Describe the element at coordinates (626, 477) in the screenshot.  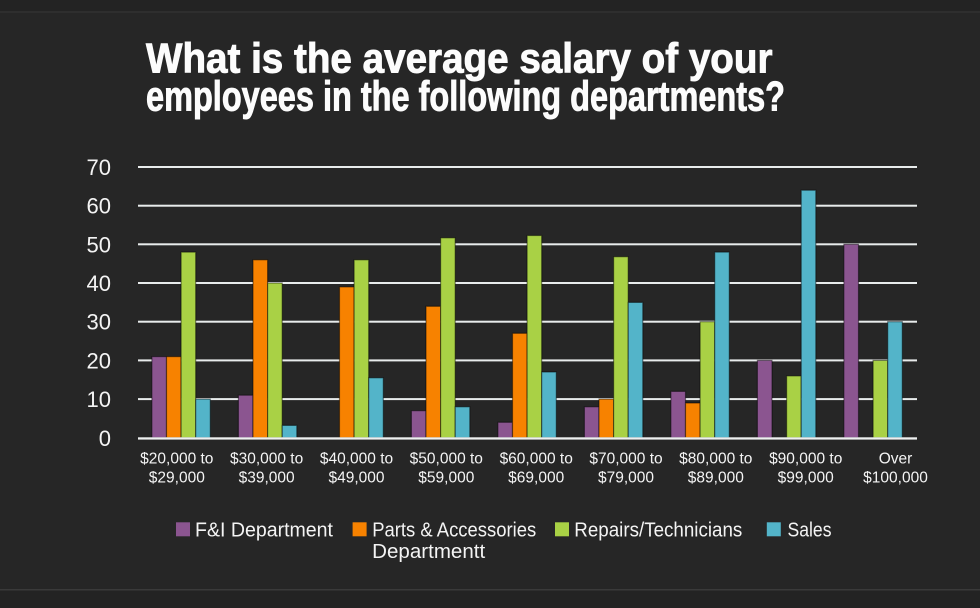
I see `svg-text: $79,000` at that location.